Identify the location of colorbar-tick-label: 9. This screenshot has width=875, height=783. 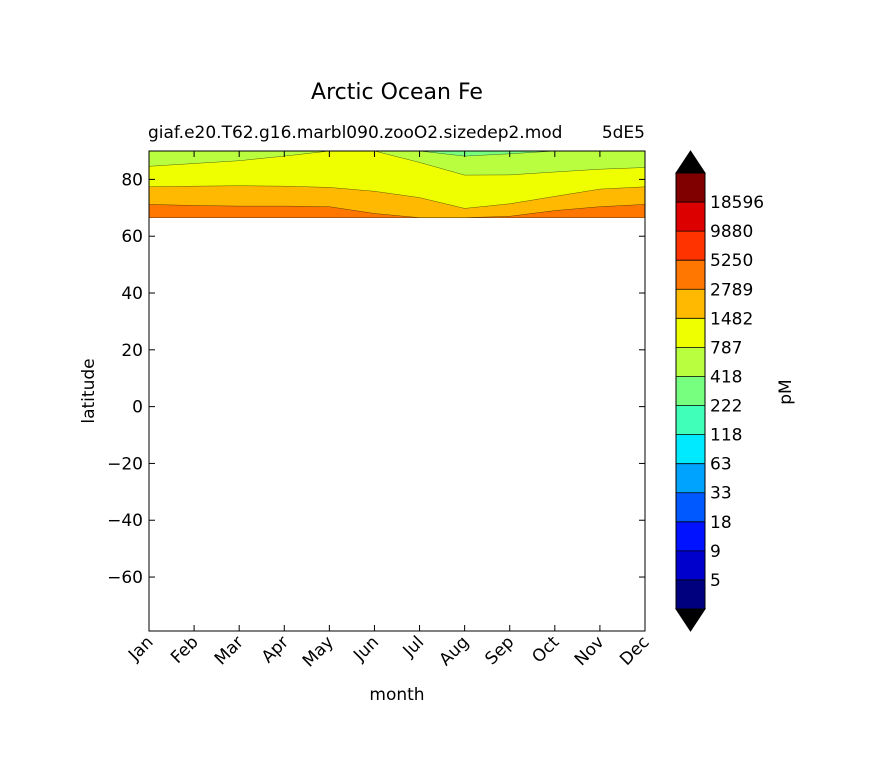
(715, 552).